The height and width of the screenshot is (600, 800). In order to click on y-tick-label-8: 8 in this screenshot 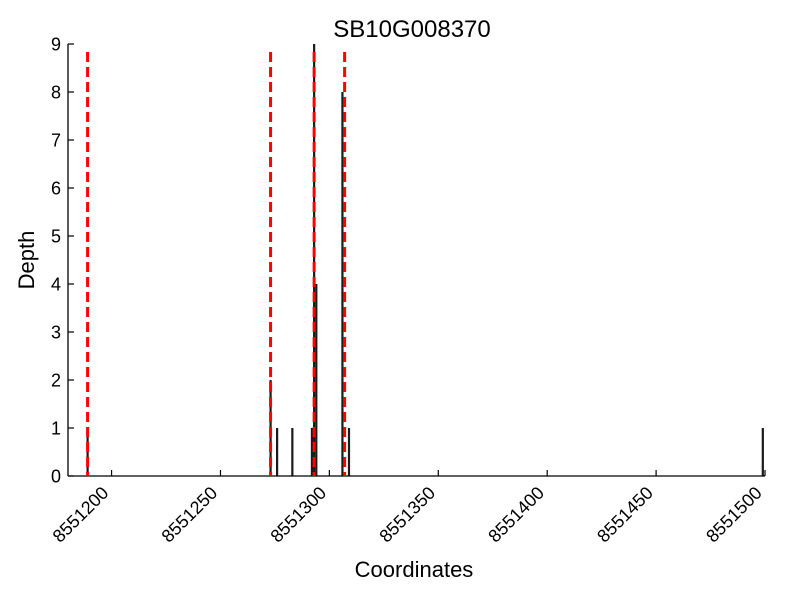, I will do `click(56, 93)`.